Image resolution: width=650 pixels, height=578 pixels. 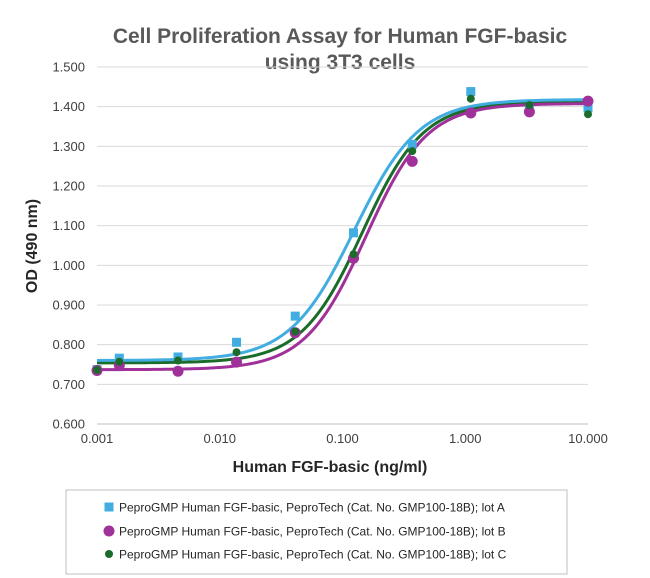 What do you see at coordinates (465, 438) in the screenshot?
I see `x-tick-label: 1.000` at bounding box center [465, 438].